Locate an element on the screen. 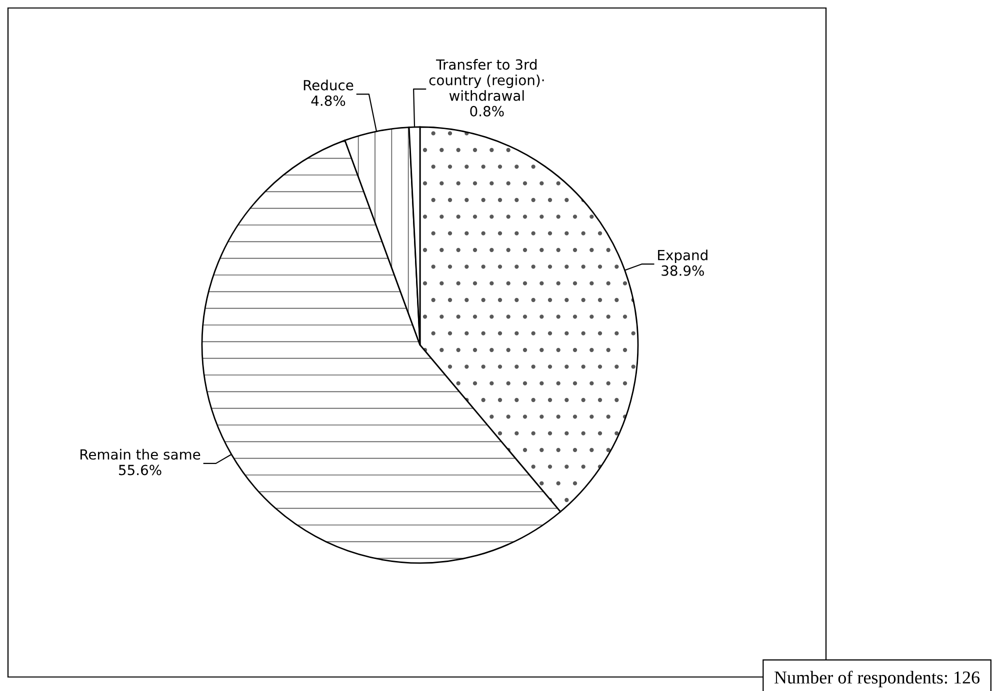 The height and width of the screenshot is (691, 995). data-label: 55.6% is located at coordinates (140, 470).